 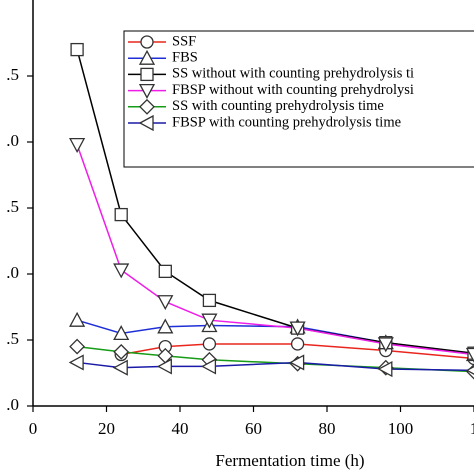 What do you see at coordinates (253, 428) in the screenshot?
I see `x-tick-label: 60` at bounding box center [253, 428].